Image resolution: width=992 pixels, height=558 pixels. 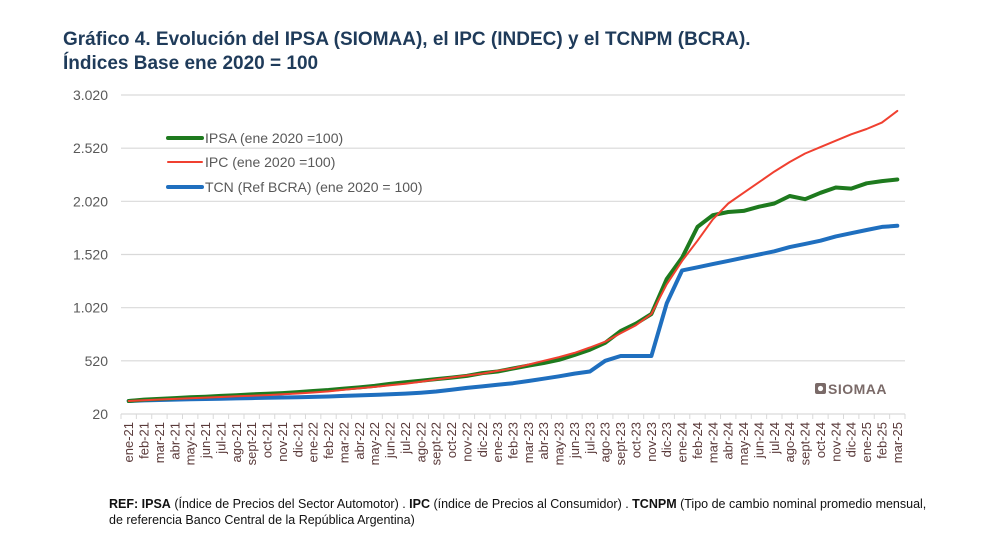 What do you see at coordinates (728, 441) in the screenshot?
I see `x-tick-label: abr-24` at bounding box center [728, 441].